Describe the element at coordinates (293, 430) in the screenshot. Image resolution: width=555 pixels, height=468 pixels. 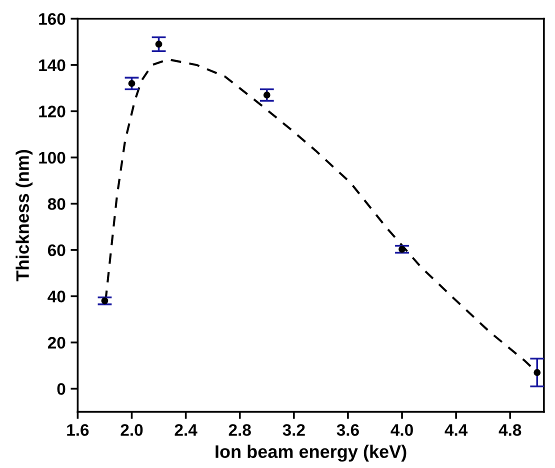
I see `x-tick-label: 3.2` at that location.